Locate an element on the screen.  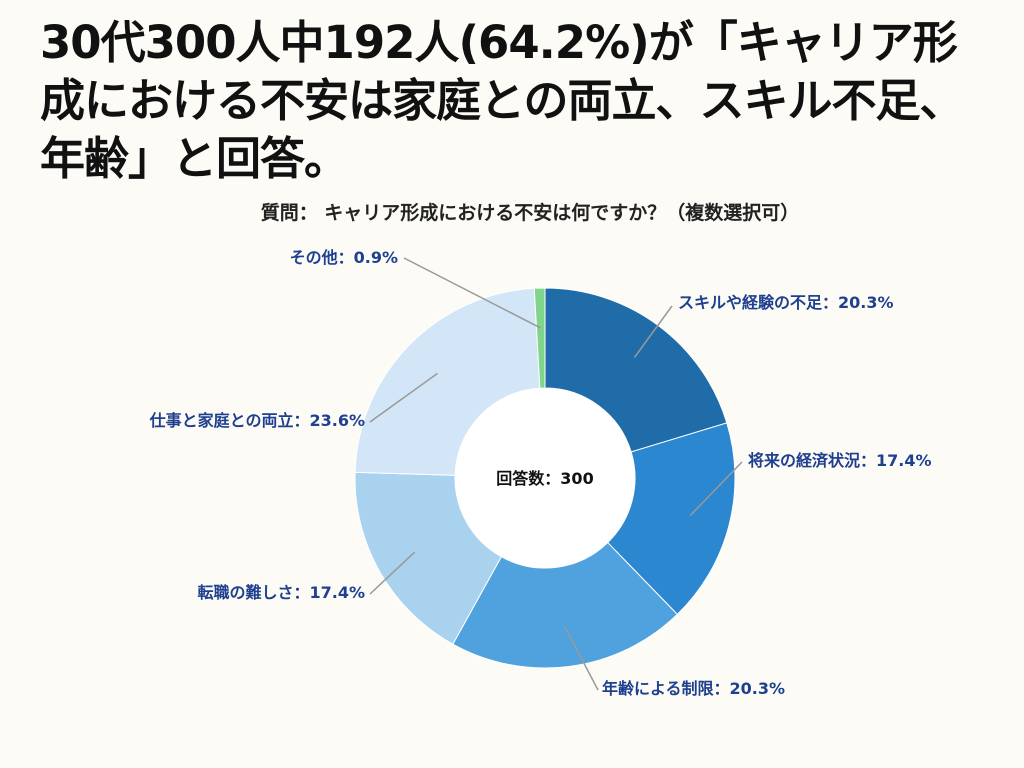
slice-label-5: 仕事と家庭との両立：23.6% is located at coordinates (257, 420).